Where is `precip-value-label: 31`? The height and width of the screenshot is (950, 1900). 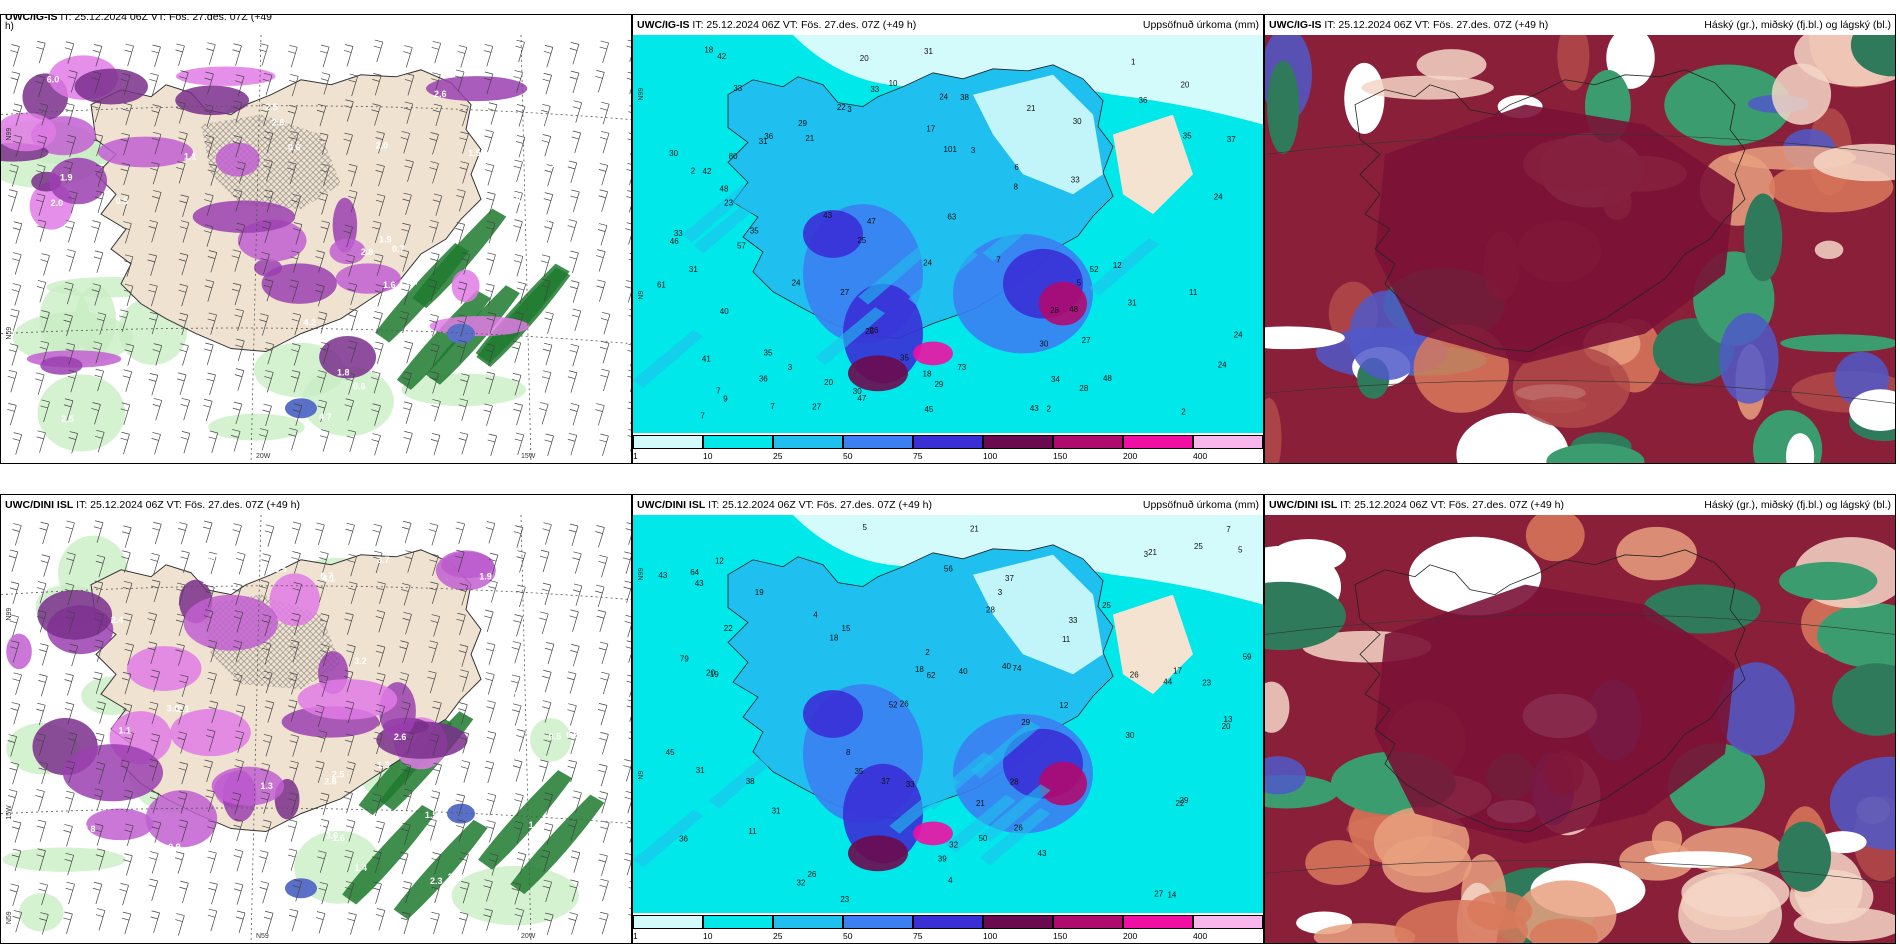 precip-value-label: 31 is located at coordinates (928, 51).